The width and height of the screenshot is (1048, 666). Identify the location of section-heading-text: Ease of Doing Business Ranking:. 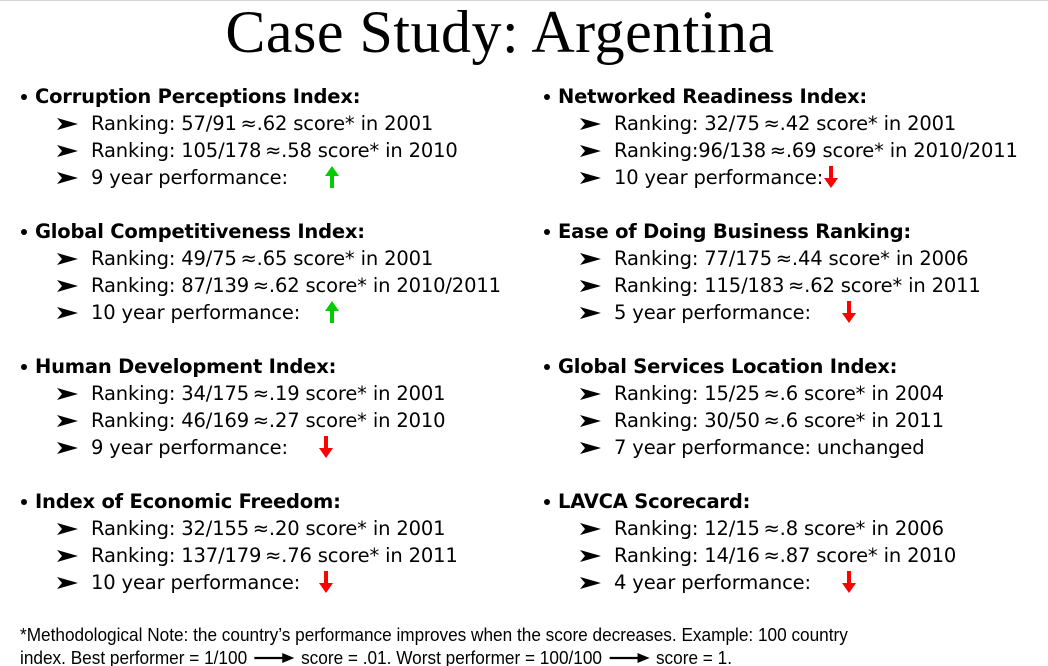
(734, 231).